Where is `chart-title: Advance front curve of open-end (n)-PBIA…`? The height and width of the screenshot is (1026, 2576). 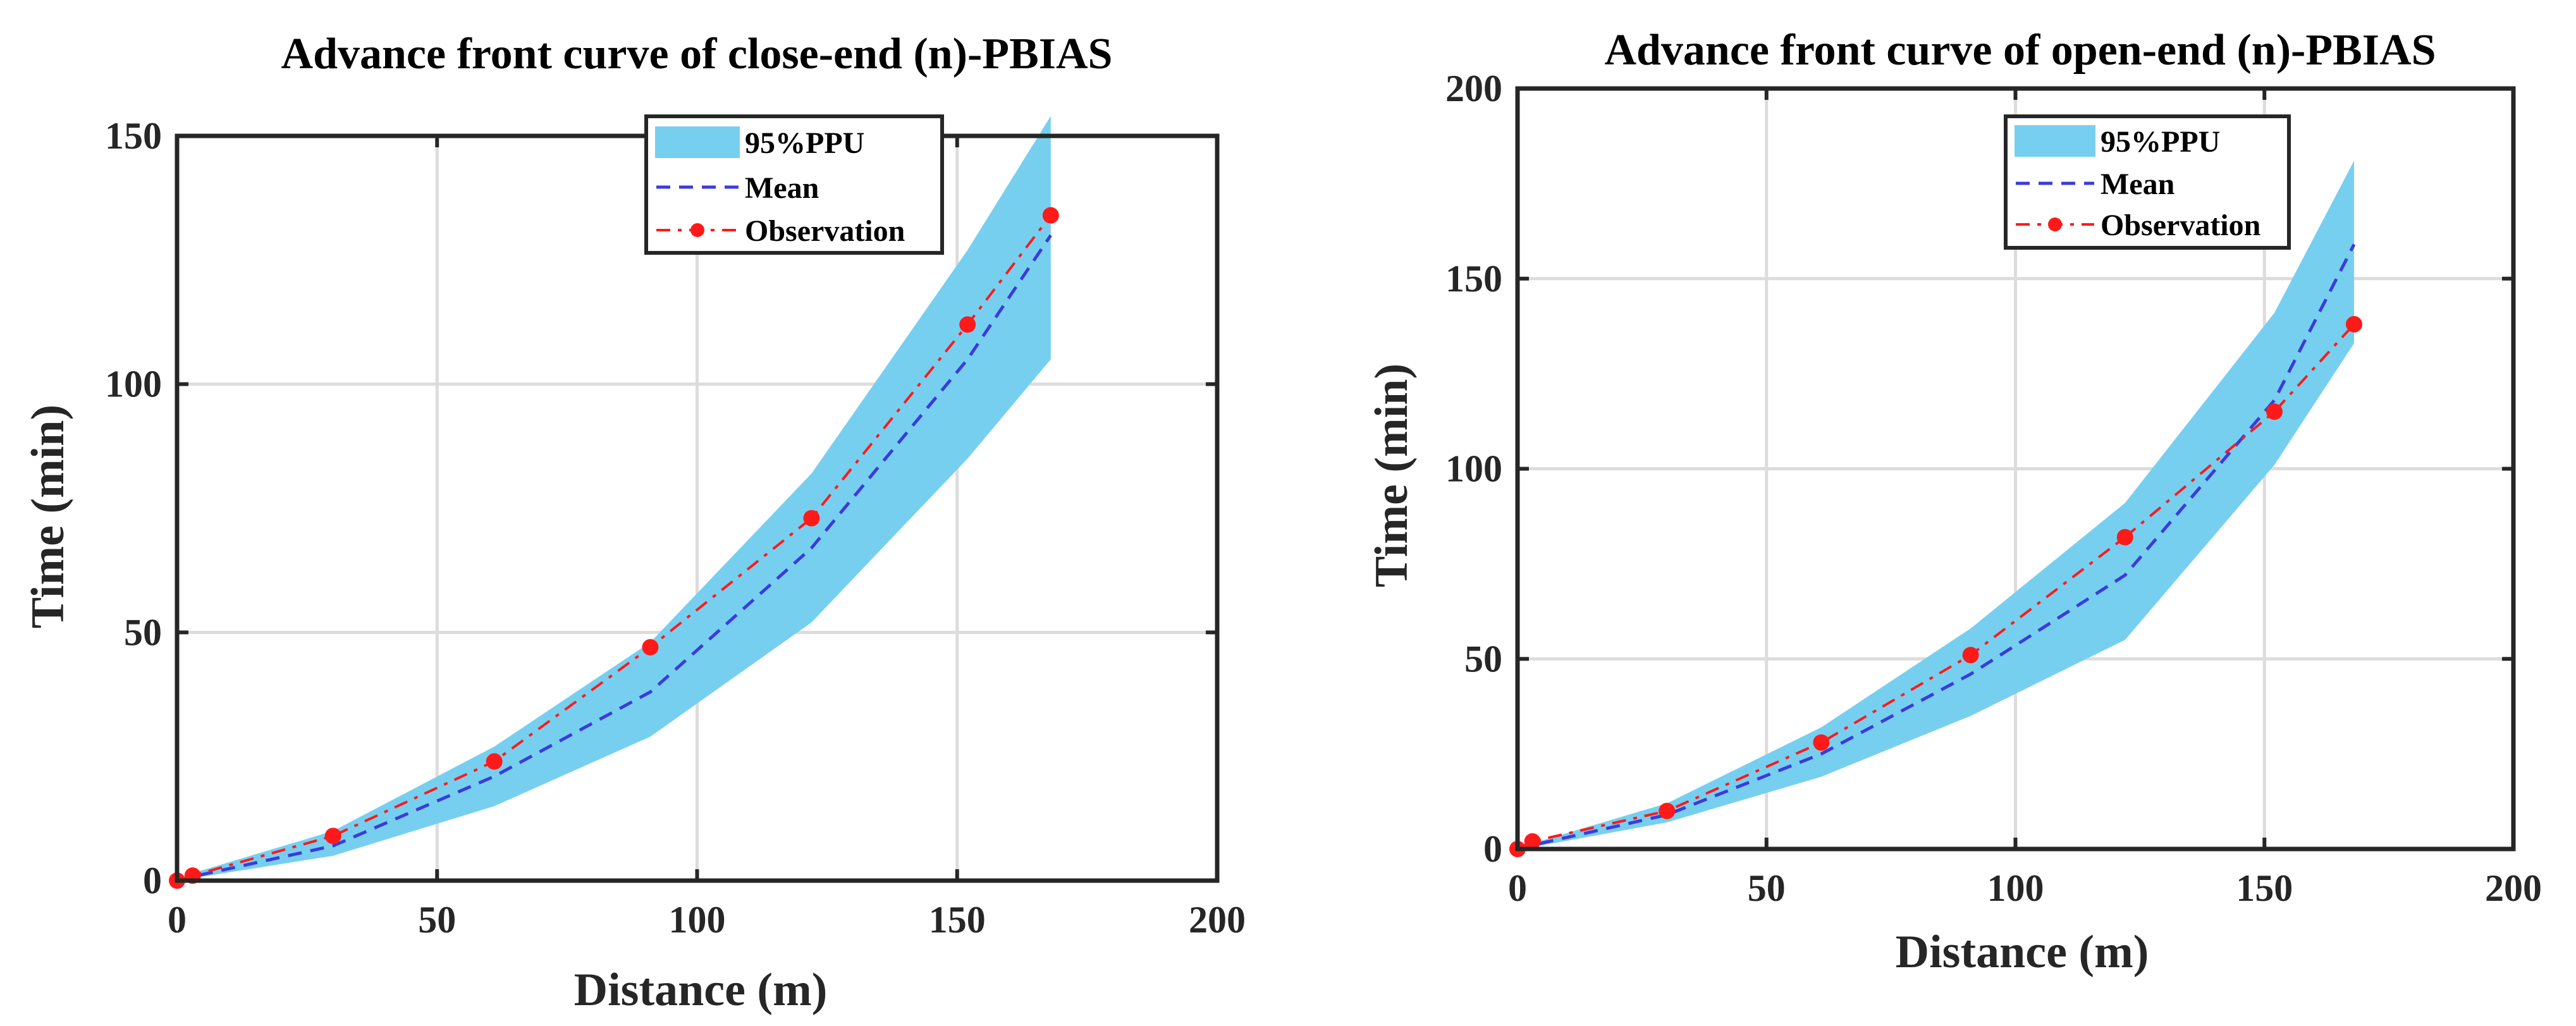 chart-title: Advance front curve of open-end (n)-PBIA… is located at coordinates (2020, 50).